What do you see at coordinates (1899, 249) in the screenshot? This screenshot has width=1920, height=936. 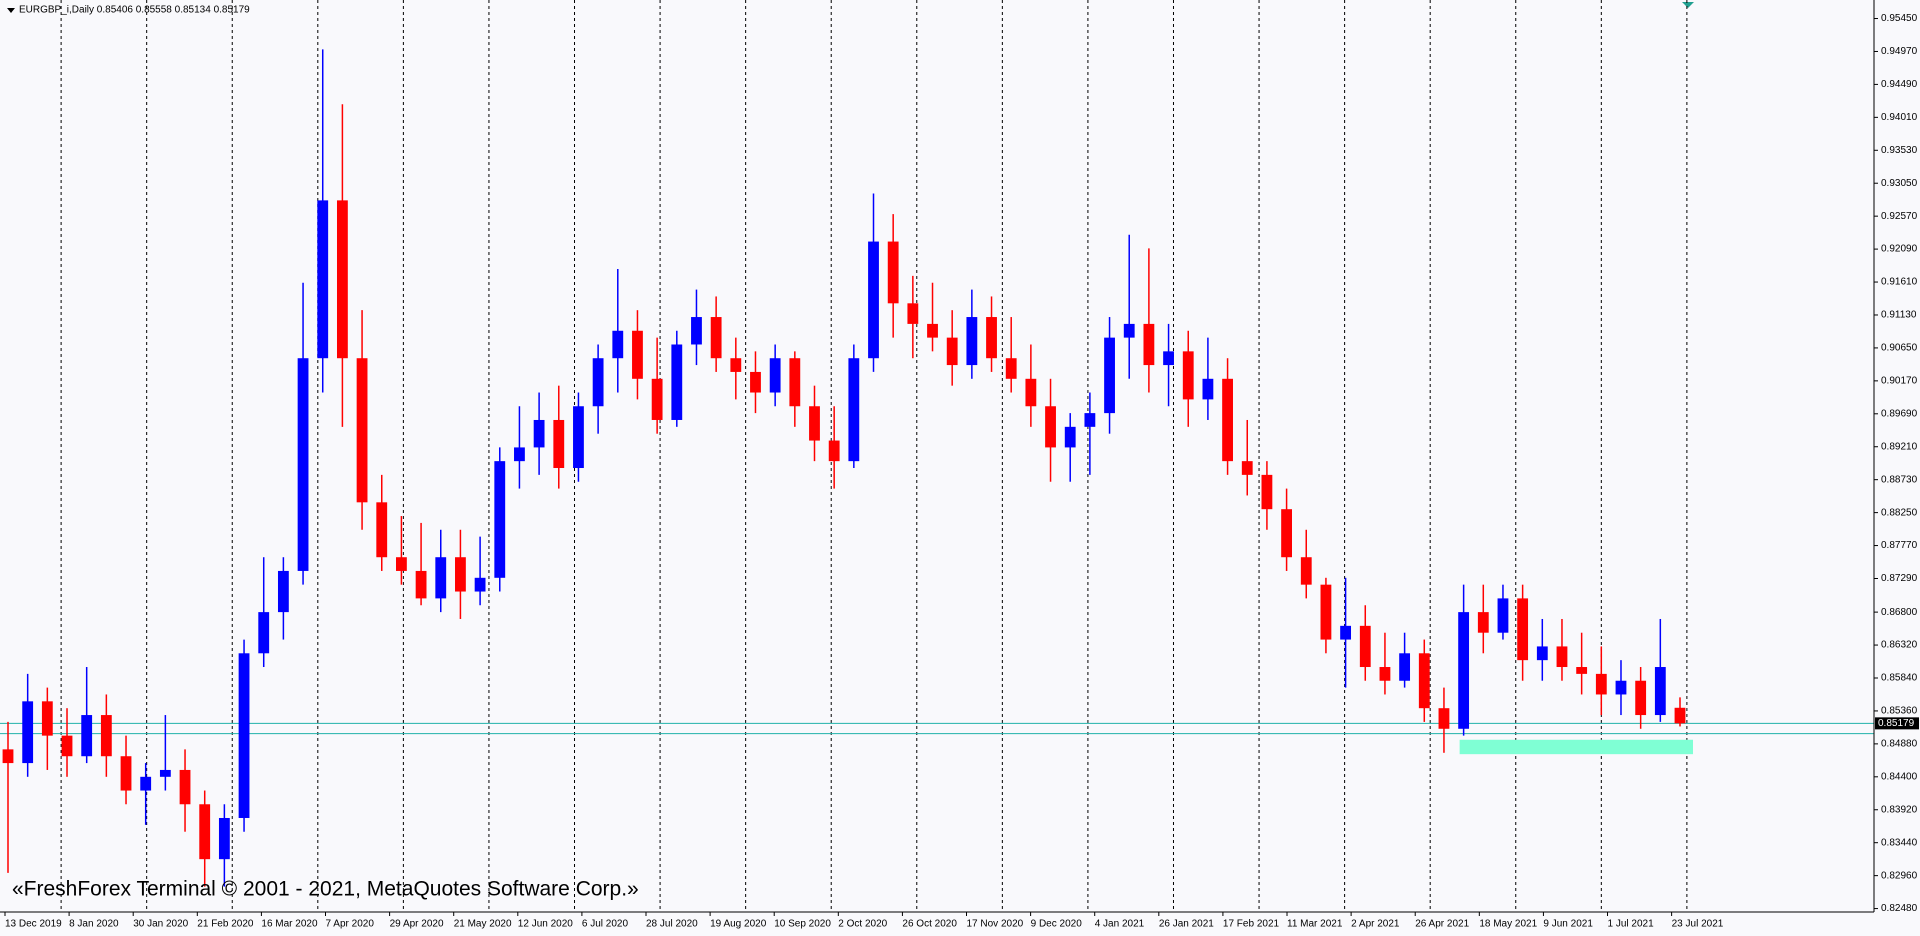 I see `y-tick-label: 0.92090` at bounding box center [1899, 249].